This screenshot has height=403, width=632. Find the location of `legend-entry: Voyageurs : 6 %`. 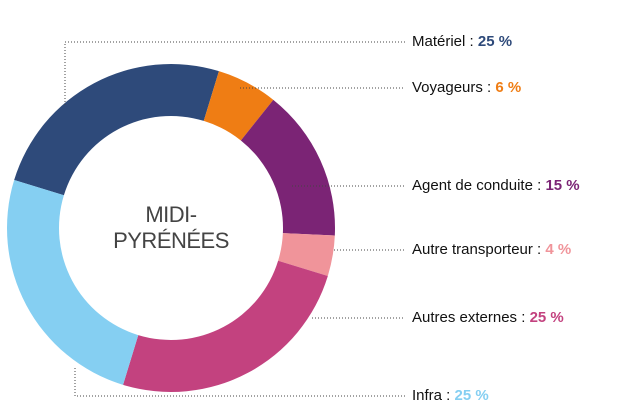

legend-entry: Voyageurs : 6 % is located at coordinates (466, 87).